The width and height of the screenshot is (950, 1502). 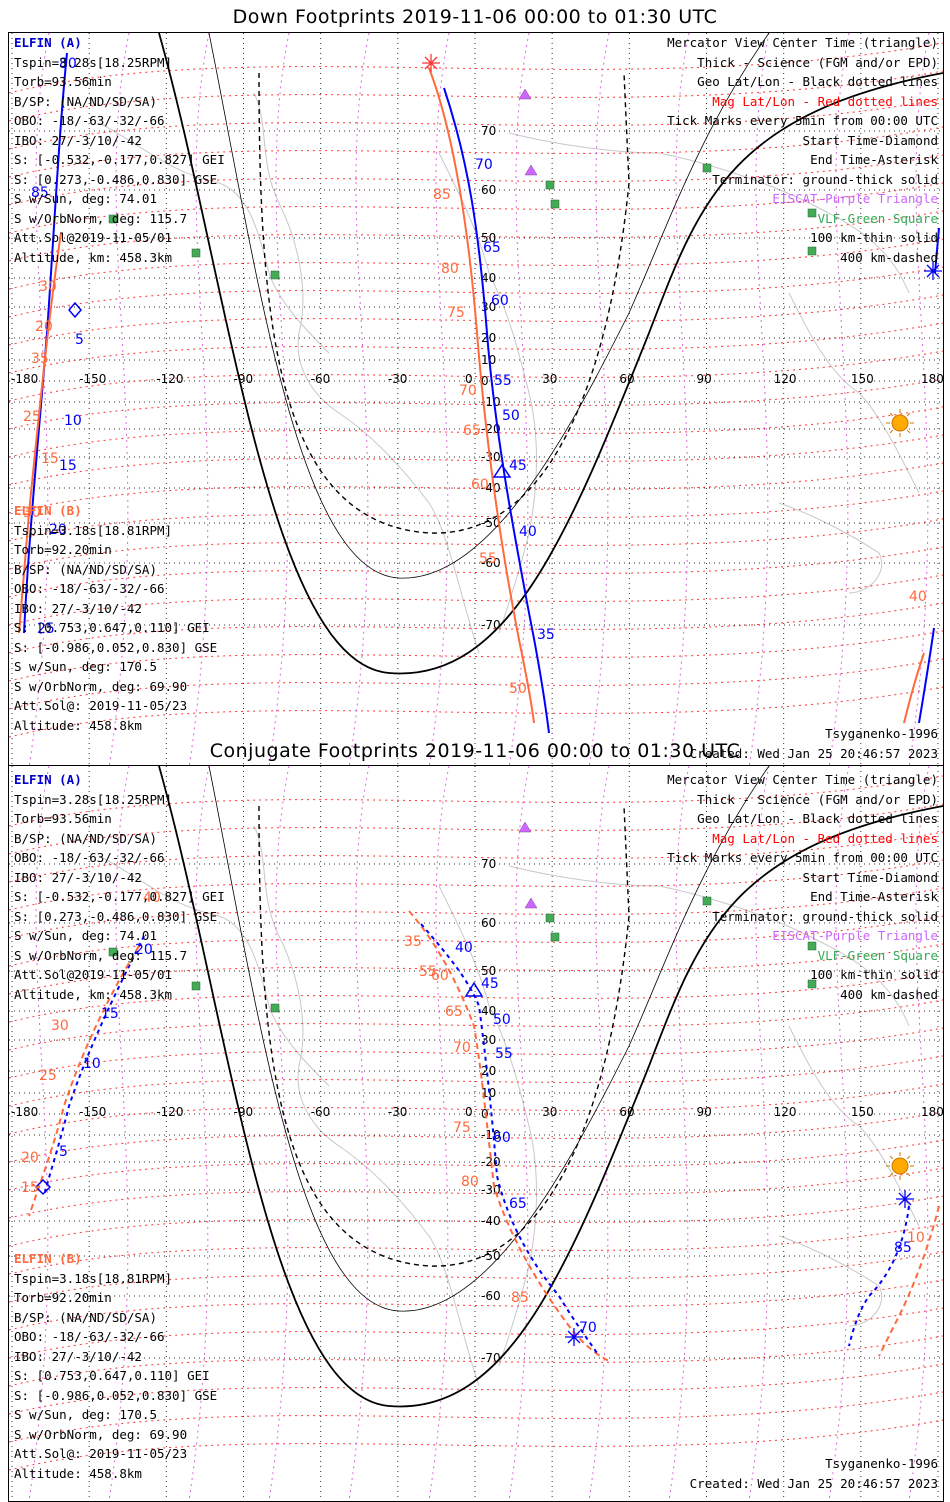 I want to click on info-line: S: [0.753,0.647,0.110] GEI, so click(x=112, y=1375).